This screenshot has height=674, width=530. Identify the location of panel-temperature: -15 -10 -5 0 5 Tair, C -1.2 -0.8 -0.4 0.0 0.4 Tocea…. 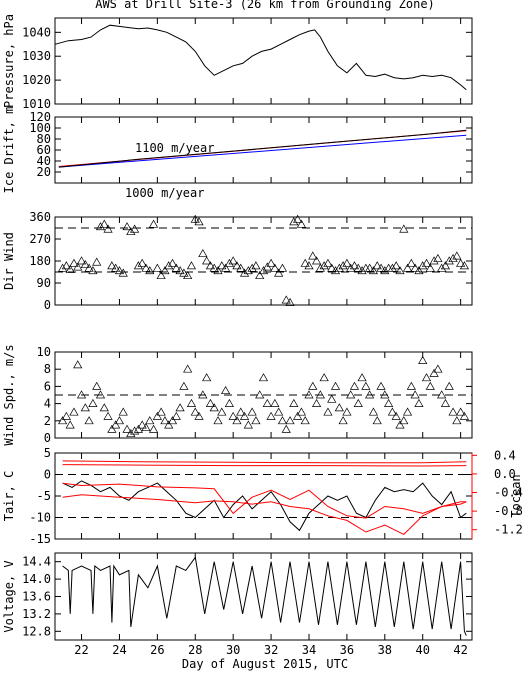
(262, 496).